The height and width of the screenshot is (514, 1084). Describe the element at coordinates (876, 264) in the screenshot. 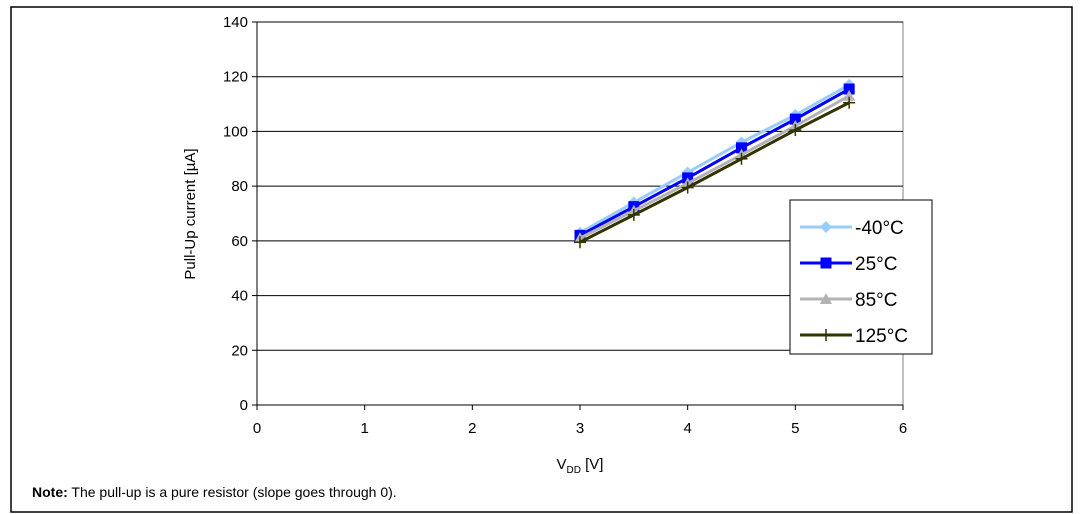

I see `legend-label-1: 25°C` at that location.